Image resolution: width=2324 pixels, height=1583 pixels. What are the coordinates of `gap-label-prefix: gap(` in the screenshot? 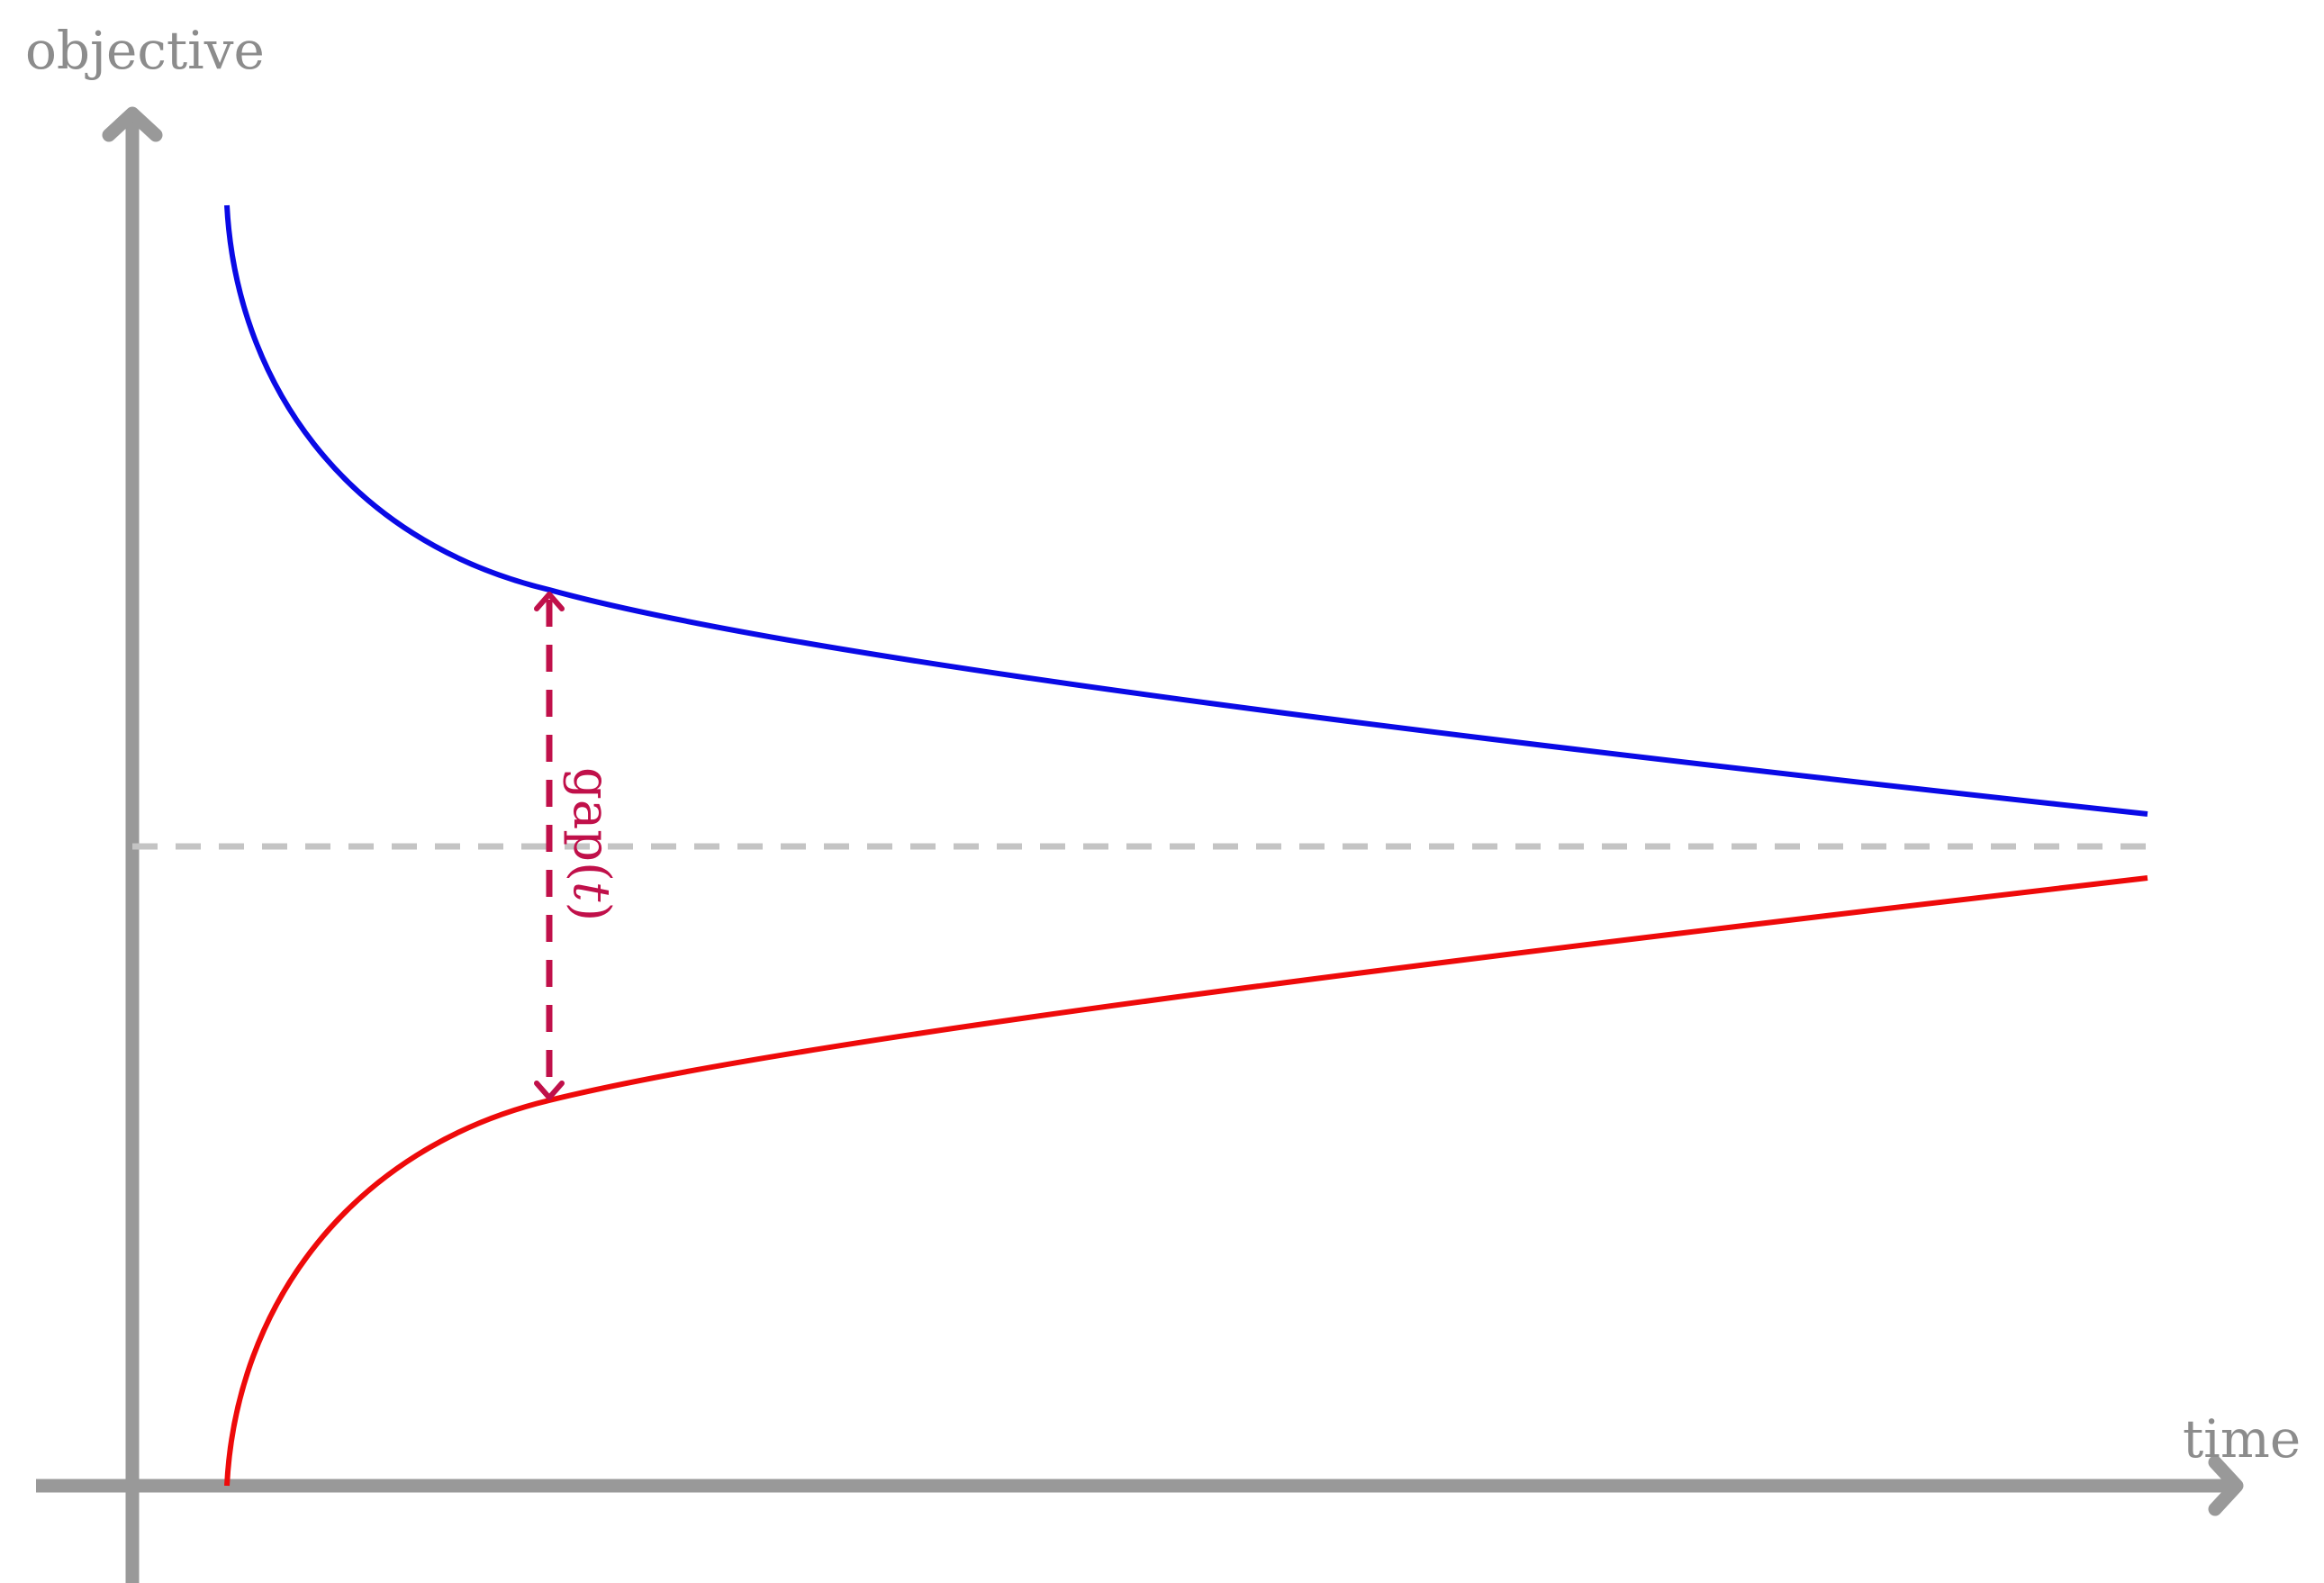 It's located at (591, 824).